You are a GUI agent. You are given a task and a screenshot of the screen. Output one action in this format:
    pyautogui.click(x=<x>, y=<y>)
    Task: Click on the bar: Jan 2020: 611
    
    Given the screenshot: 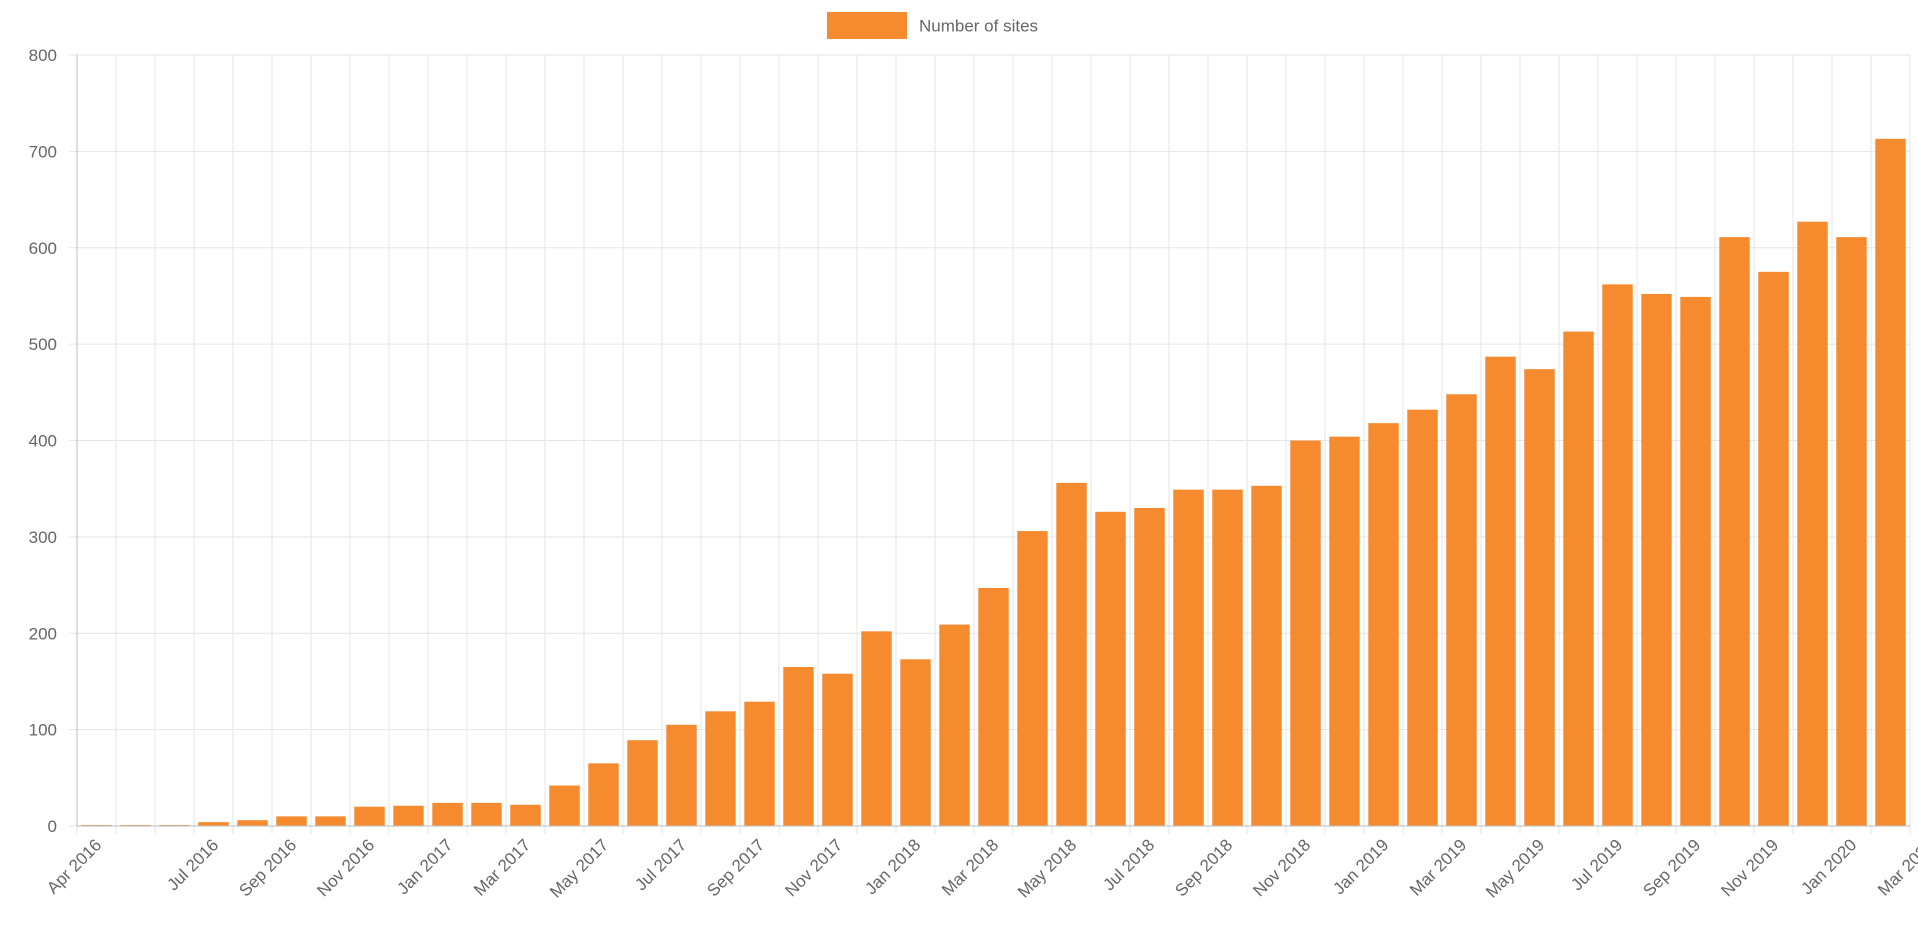 What is the action you would take?
    pyautogui.click(x=1851, y=531)
    